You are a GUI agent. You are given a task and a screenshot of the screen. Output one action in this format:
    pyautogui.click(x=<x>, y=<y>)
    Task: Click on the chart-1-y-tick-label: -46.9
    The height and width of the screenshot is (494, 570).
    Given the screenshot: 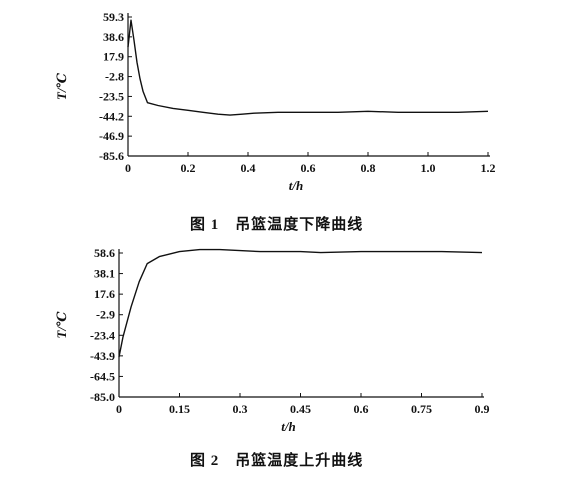 What is the action you would take?
    pyautogui.click(x=111, y=136)
    